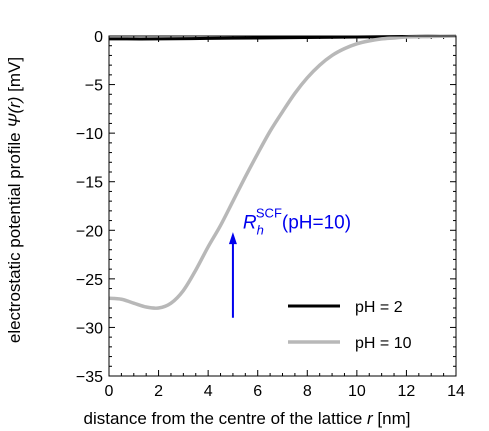  What do you see at coordinates (307, 391) in the screenshot?
I see `x-tick-label: 8` at bounding box center [307, 391].